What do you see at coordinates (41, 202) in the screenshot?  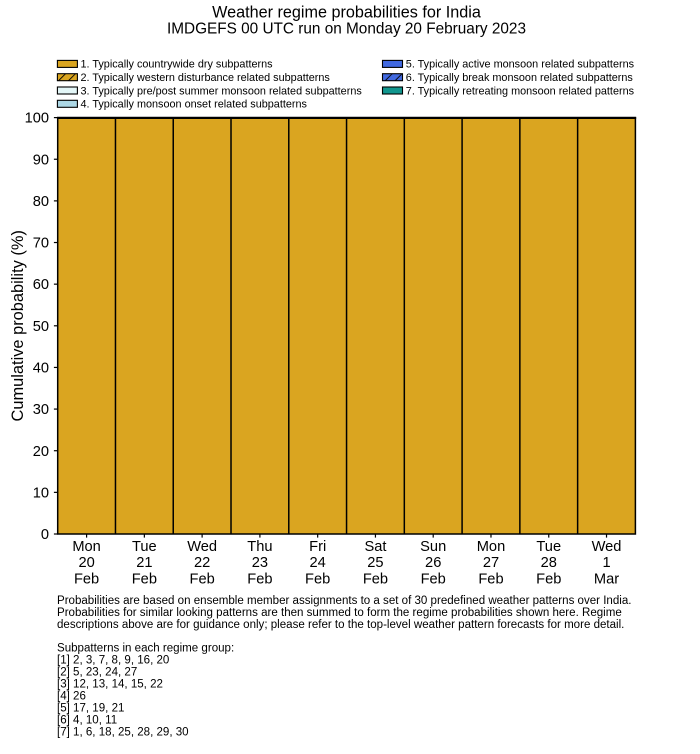 I see `svg-text: 80` at bounding box center [41, 202].